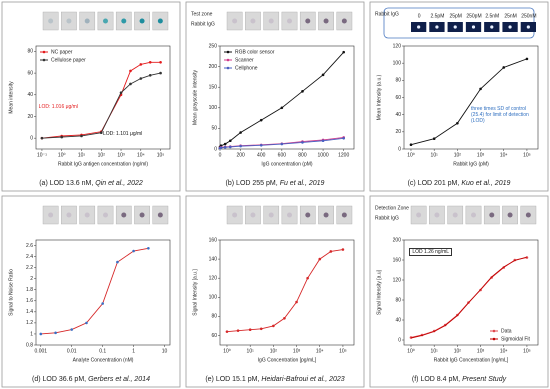 The height and width of the screenshot is (389, 550). Describe the element at coordinates (213, 108) in the screenshot. I see `y-tick-label: 100` at that location.